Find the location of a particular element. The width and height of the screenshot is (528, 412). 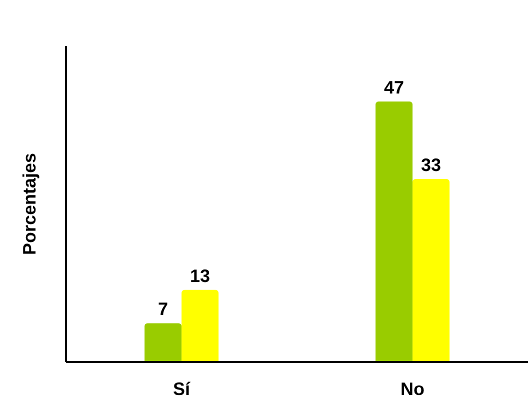

x-tick-label: Sí is located at coordinates (181, 388).